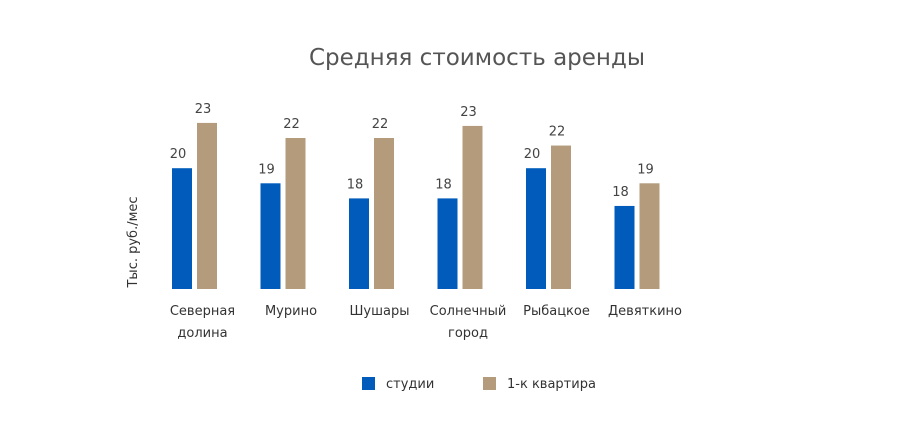 This screenshot has width=910, height=439. I want to click on category-label: Солнечный, so click(468, 311).